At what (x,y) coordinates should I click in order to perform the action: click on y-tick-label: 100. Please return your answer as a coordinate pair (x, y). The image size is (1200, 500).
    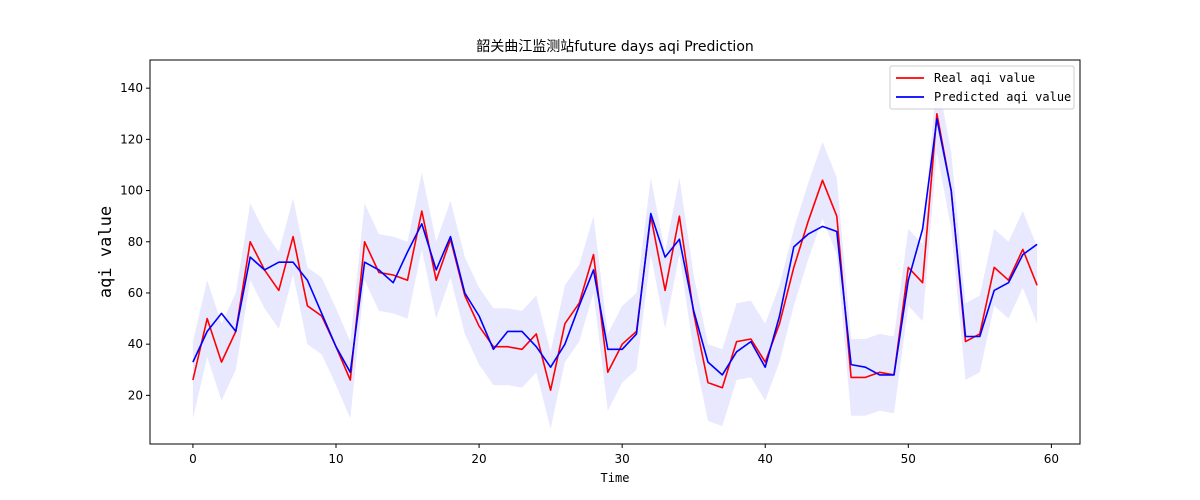
    Looking at the image, I should click on (131, 191).